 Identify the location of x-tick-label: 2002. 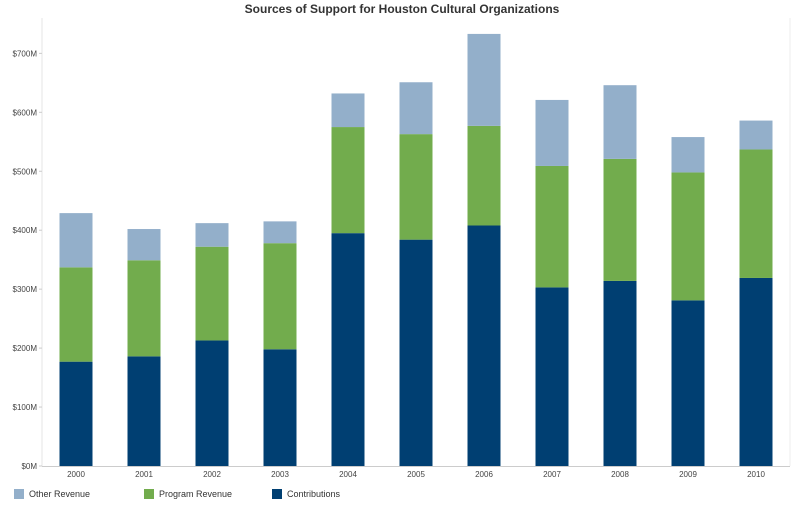
(212, 474).